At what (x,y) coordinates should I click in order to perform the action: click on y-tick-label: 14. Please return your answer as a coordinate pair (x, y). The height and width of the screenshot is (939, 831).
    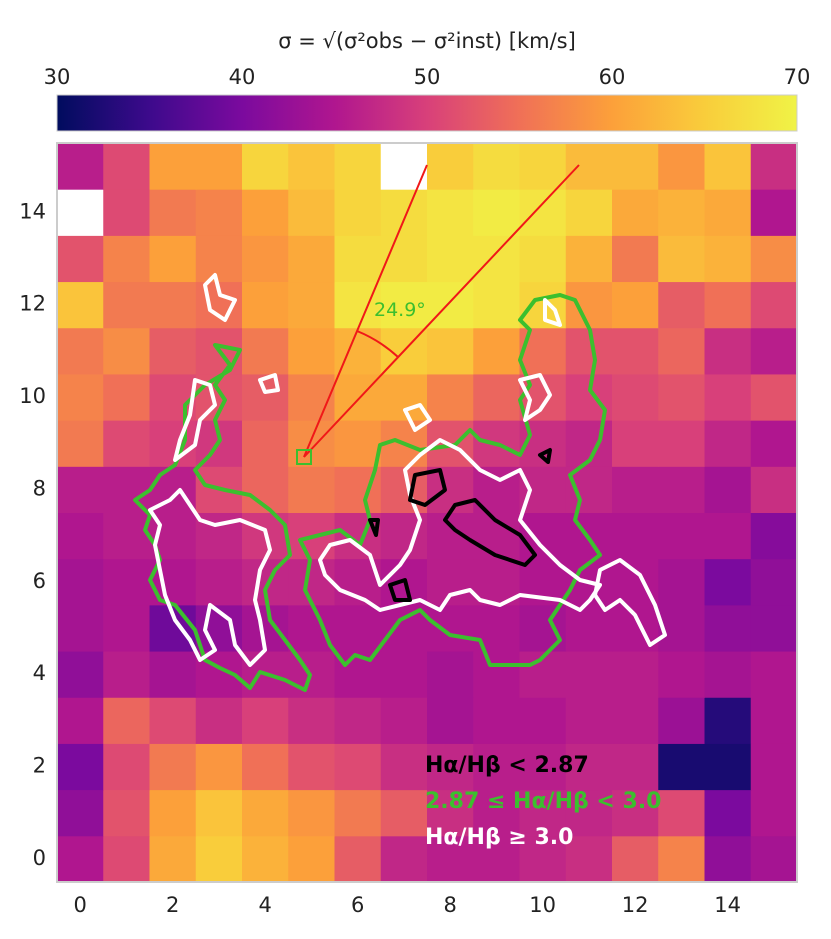
    Looking at the image, I should click on (32, 211).